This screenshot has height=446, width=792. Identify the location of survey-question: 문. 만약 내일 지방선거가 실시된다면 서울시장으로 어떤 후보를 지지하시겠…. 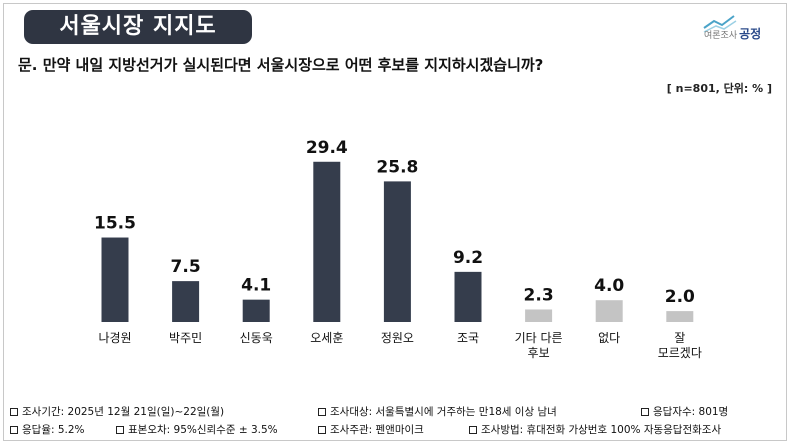
(281, 65).